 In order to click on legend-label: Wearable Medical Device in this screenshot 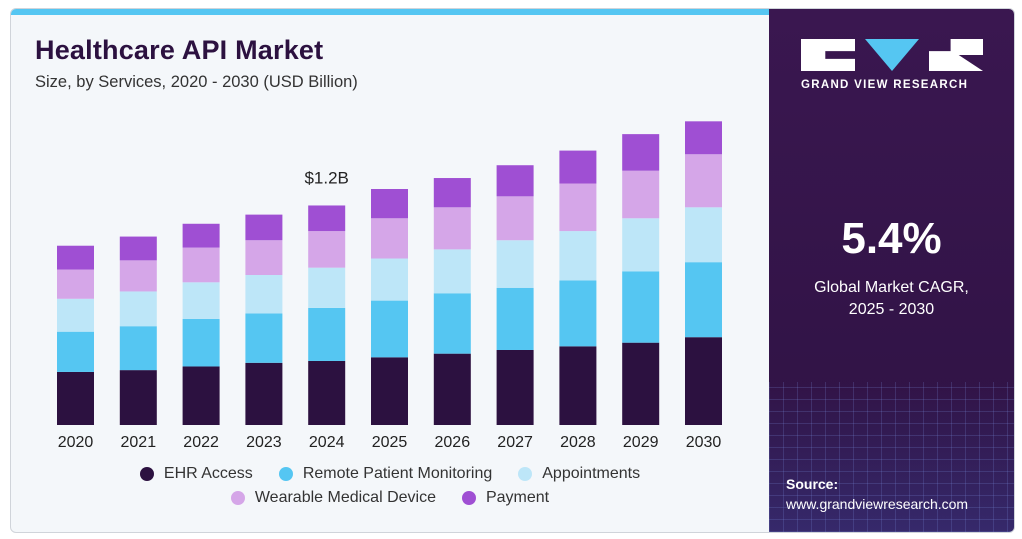, I will do `click(345, 497)`.